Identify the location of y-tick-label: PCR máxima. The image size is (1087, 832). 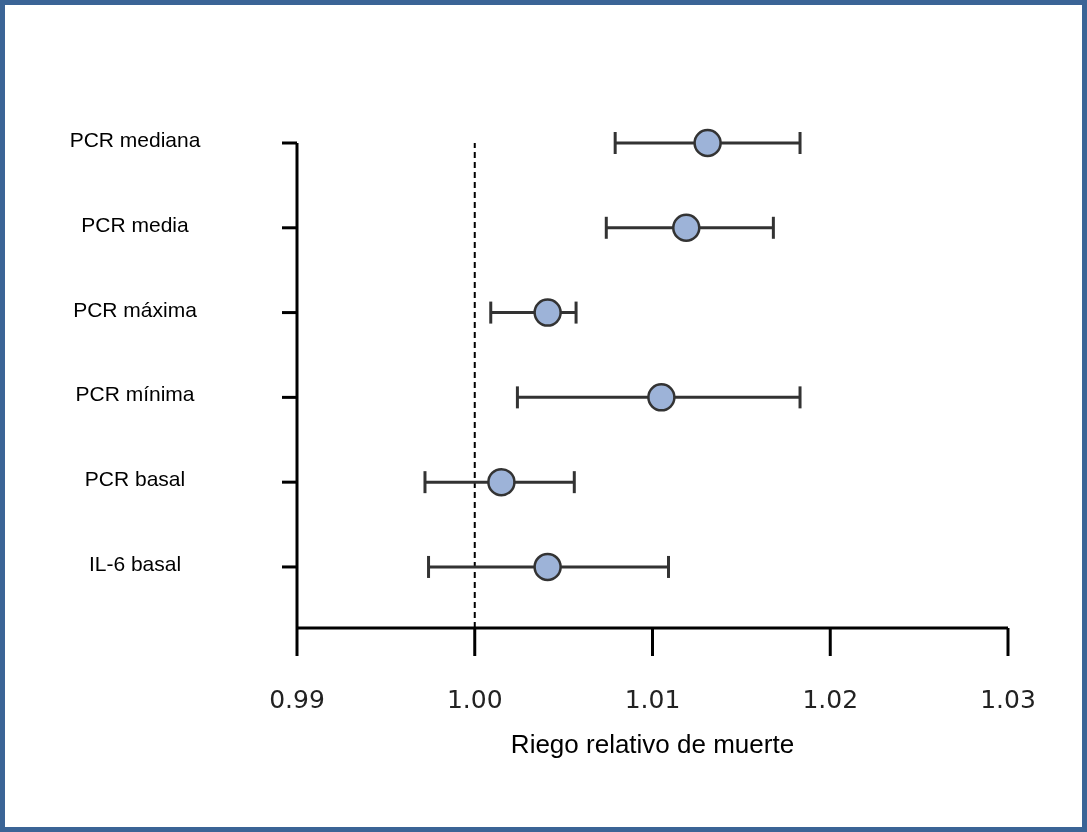
(135, 309).